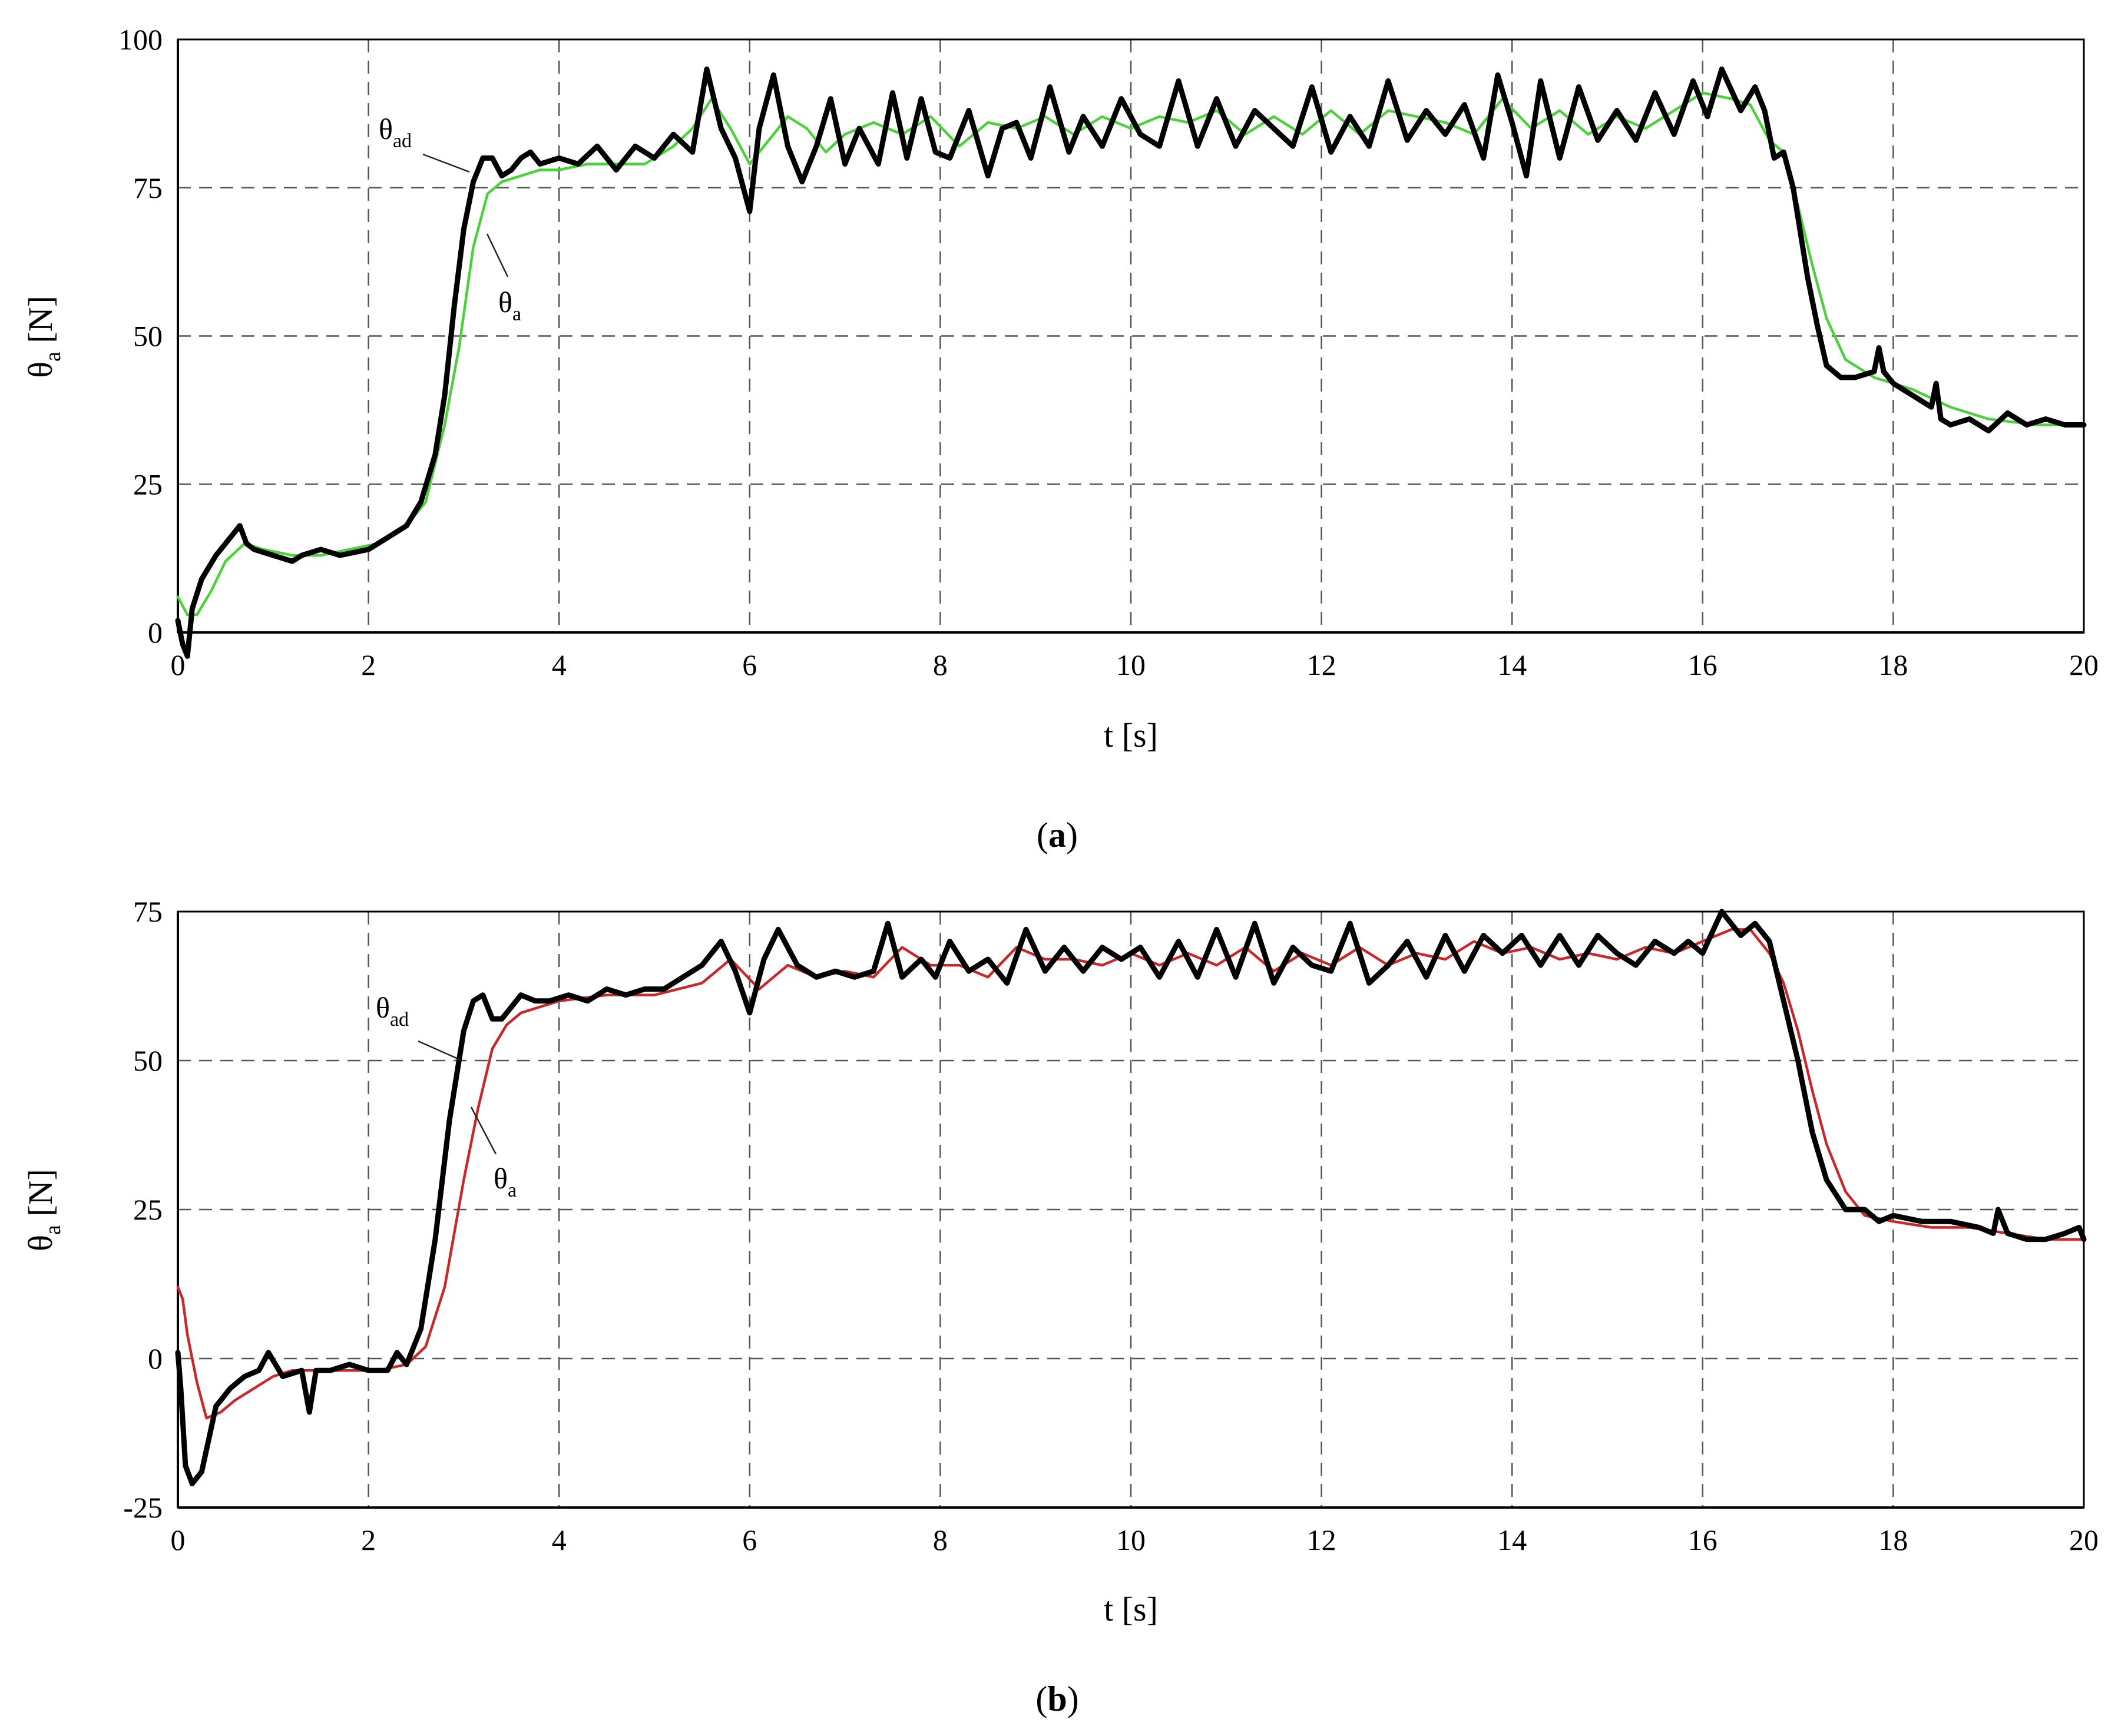  Describe the element at coordinates (1056, 1698) in the screenshot. I see `panel-b-caption: (b)` at that location.